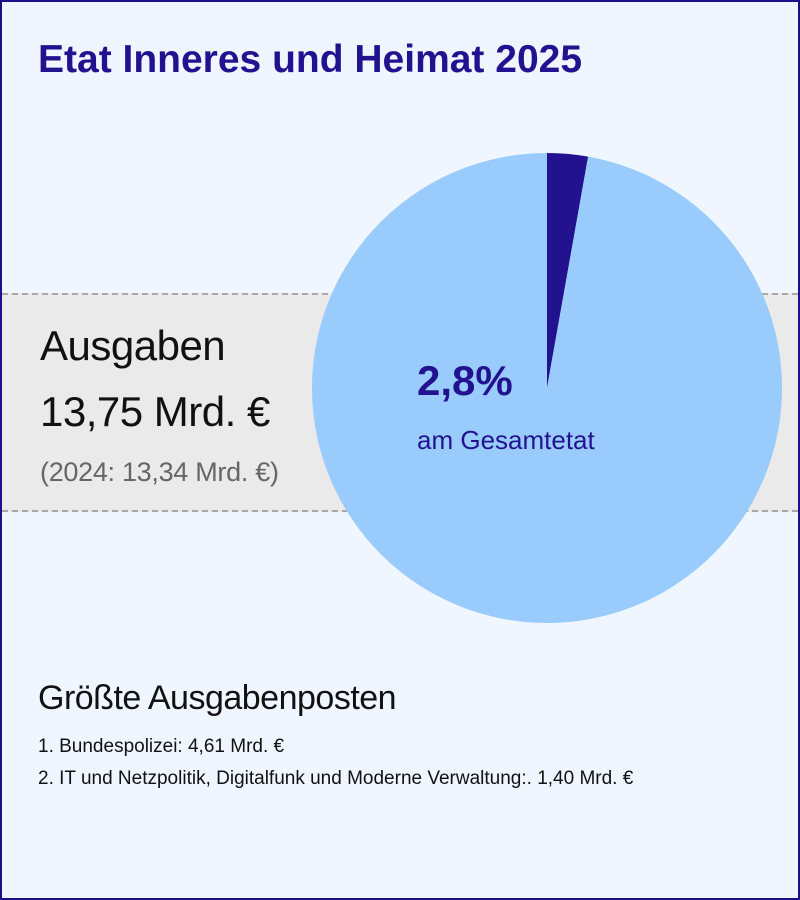  What do you see at coordinates (155, 411) in the screenshot?
I see `spending-value: 13,75 Mrd. €` at bounding box center [155, 411].